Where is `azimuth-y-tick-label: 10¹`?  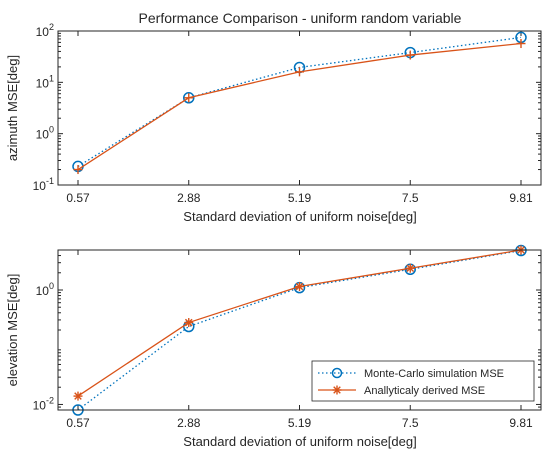 azimuth-y-tick-label: 10¹ is located at coordinates (45, 81).